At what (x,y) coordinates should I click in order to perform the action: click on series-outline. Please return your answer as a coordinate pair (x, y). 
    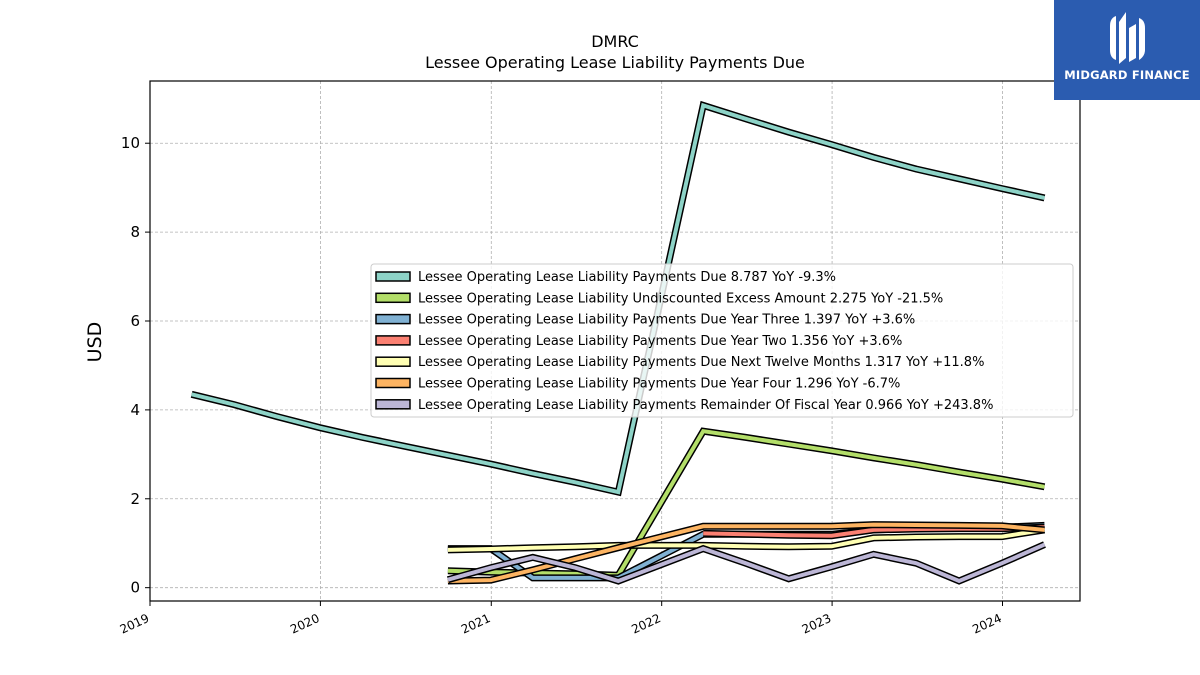
    Looking at the image, I should click on (746, 503).